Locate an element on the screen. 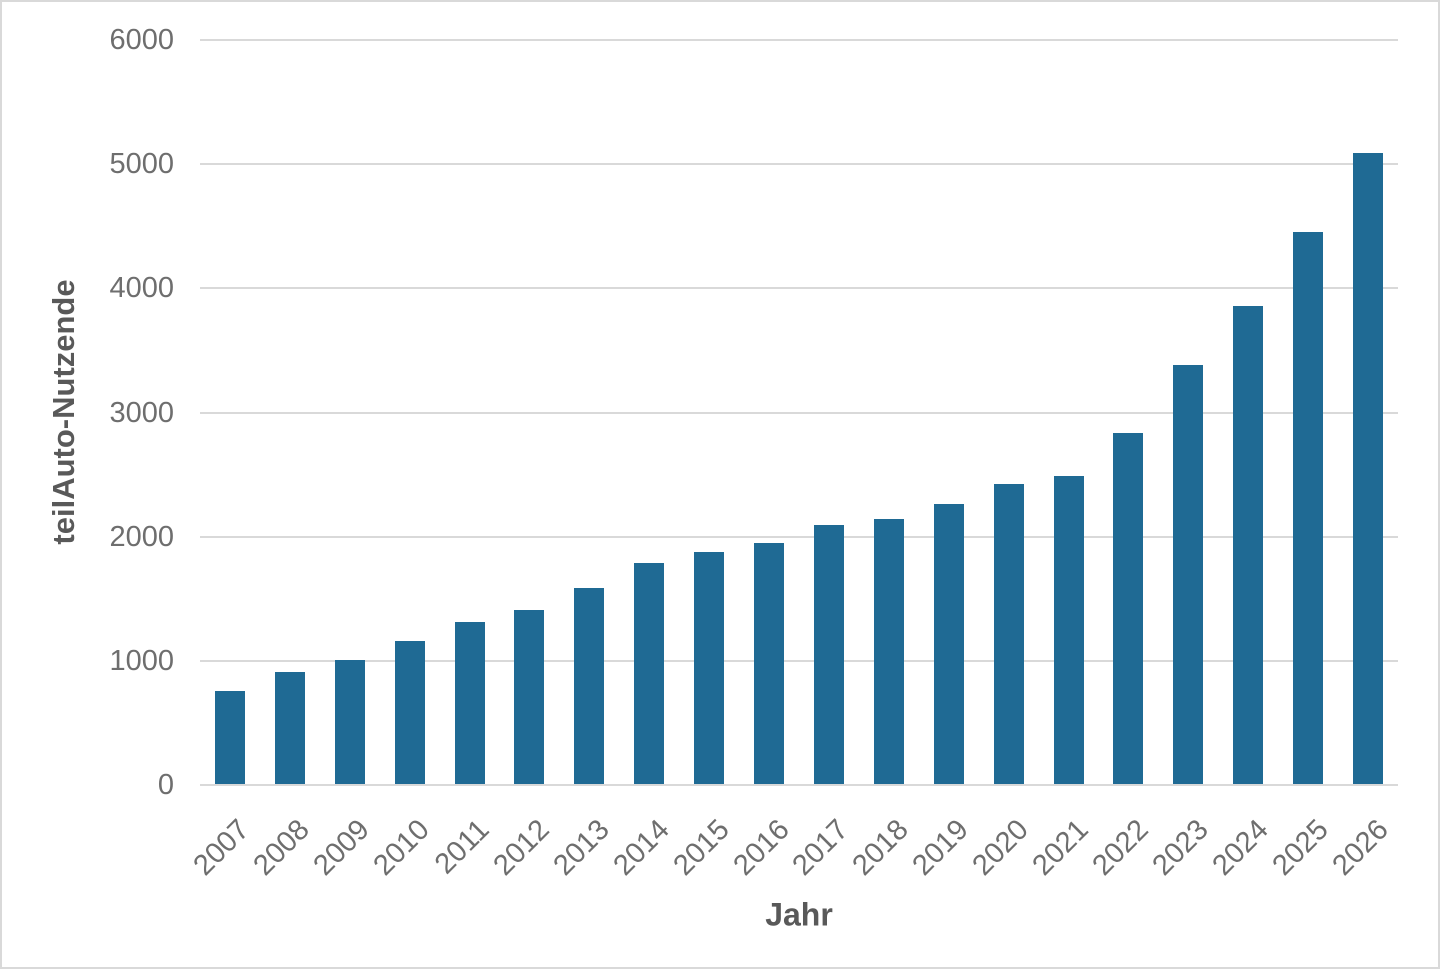  x-tick-label: 2015 is located at coordinates (701, 847).